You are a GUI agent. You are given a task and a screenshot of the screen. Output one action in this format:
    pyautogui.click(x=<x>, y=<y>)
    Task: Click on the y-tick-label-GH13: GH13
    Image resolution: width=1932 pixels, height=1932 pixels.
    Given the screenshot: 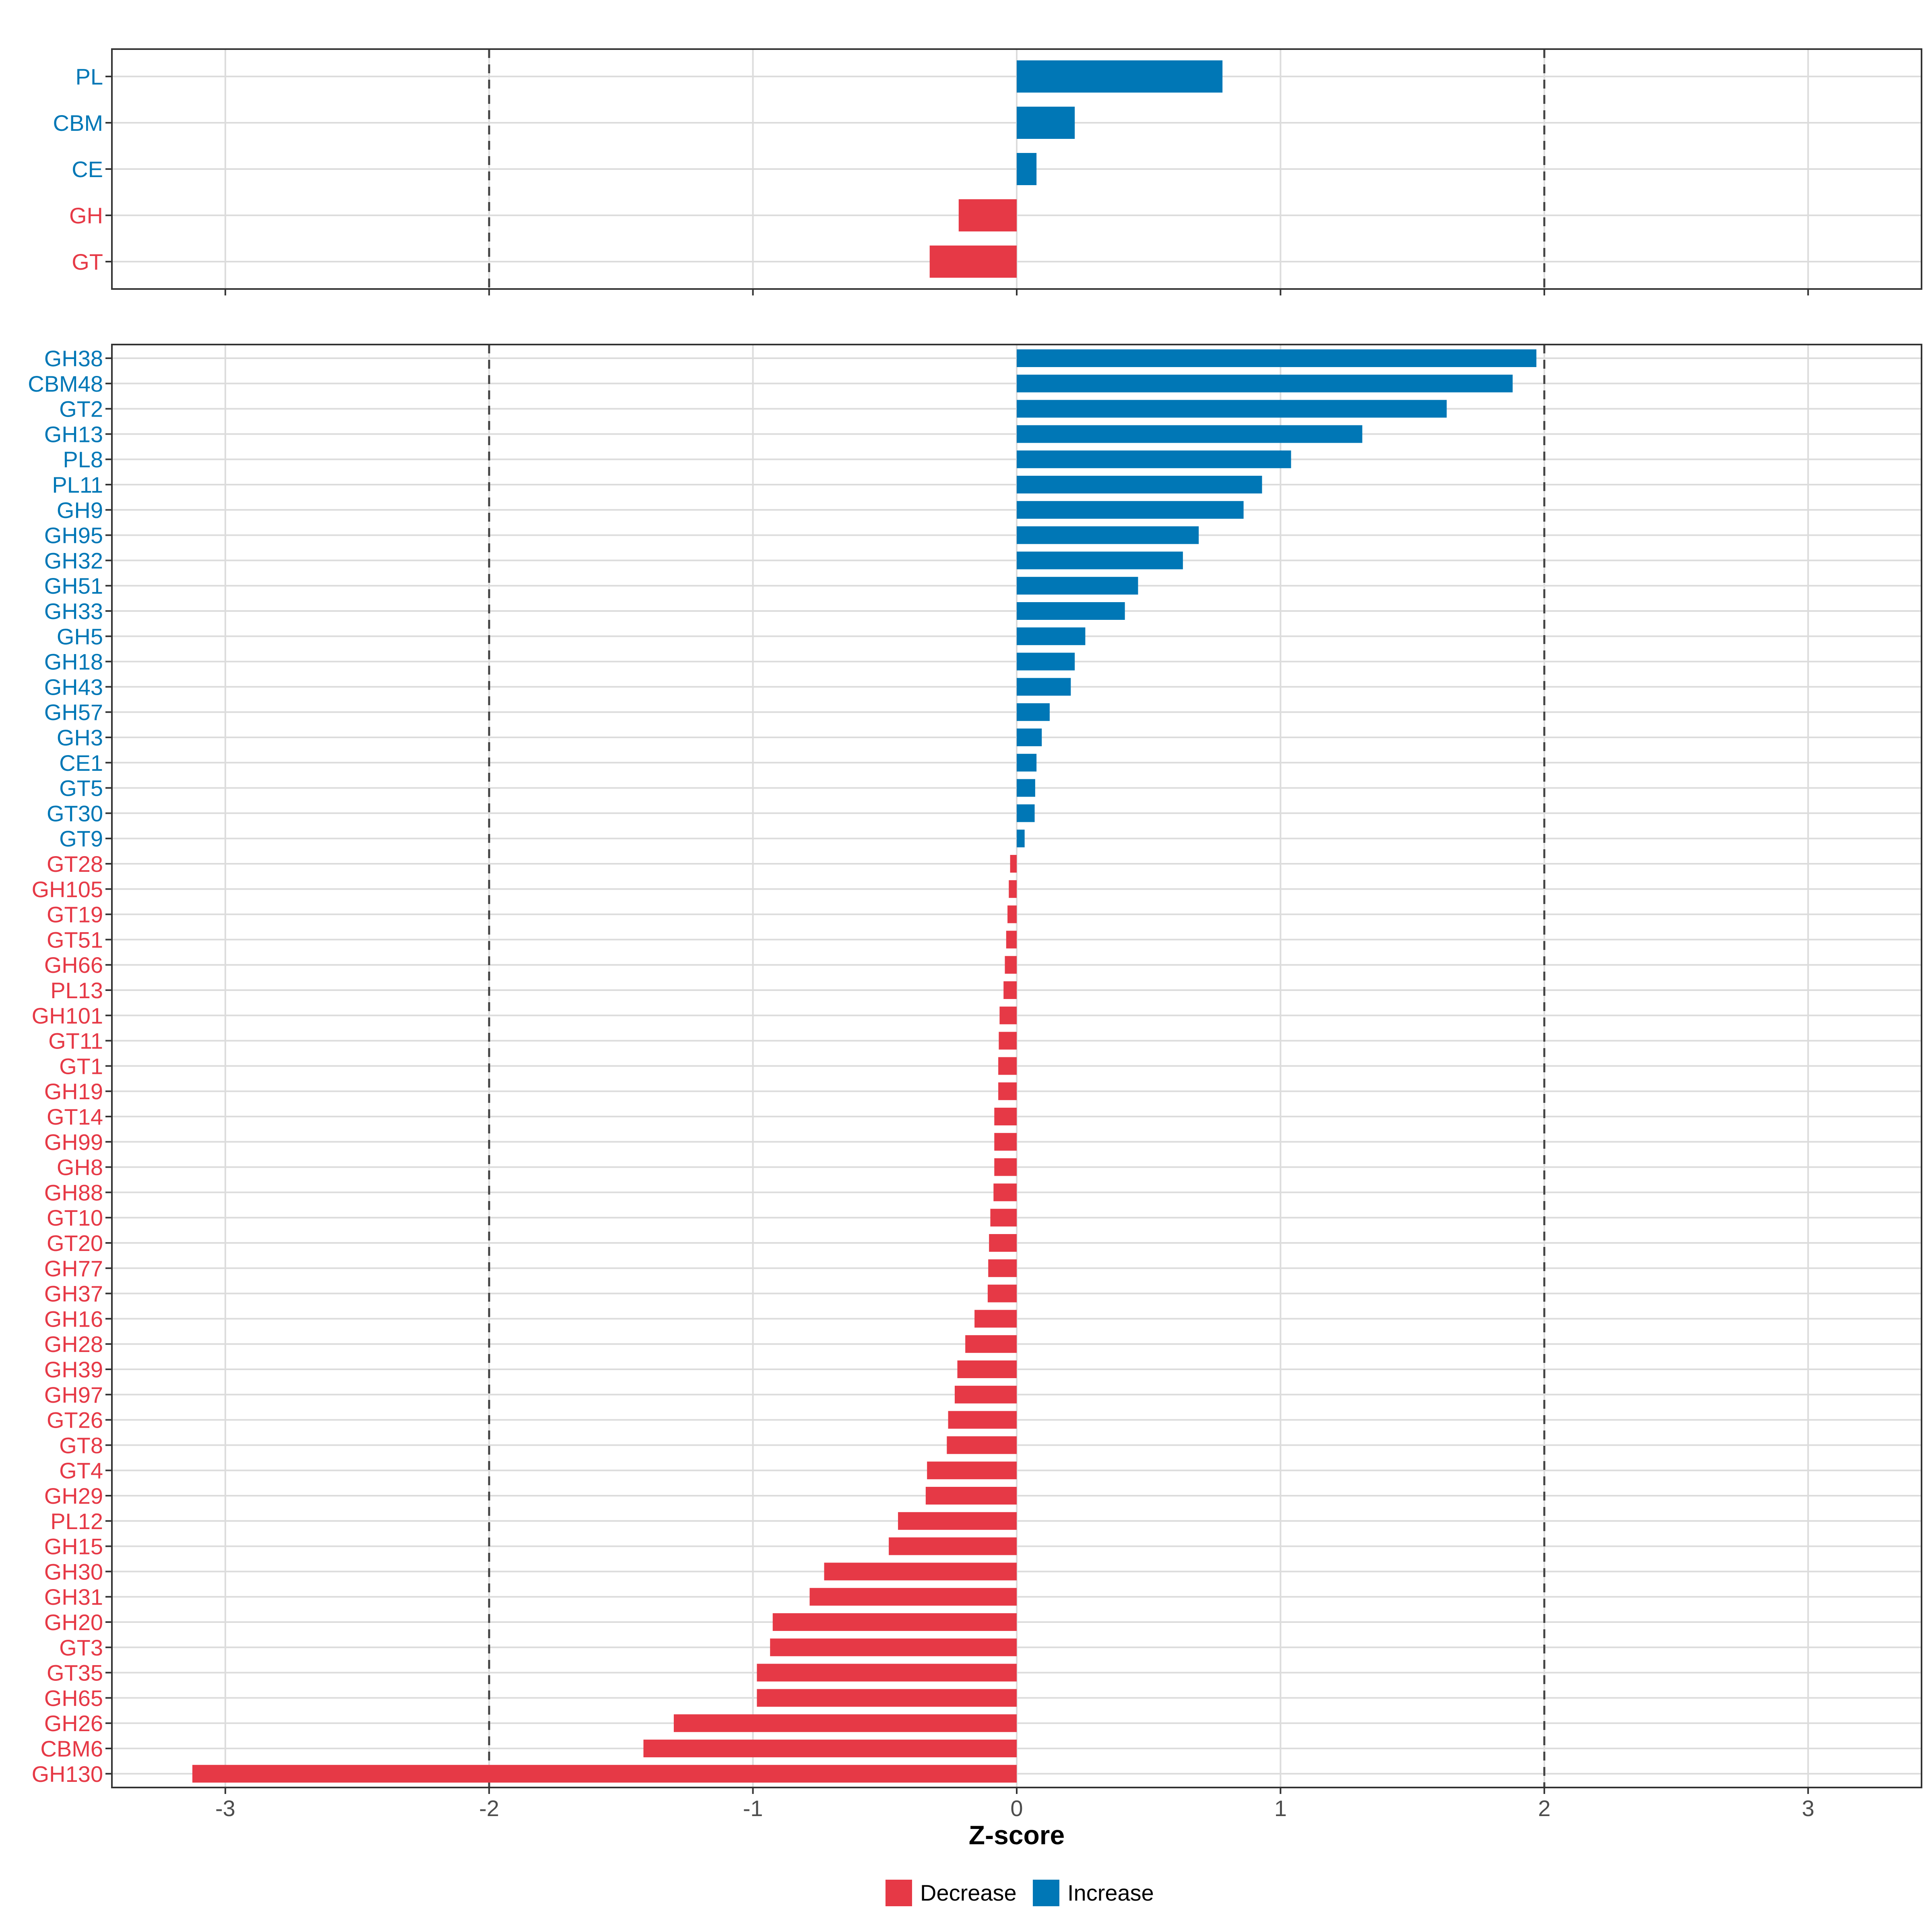 What is the action you would take?
    pyautogui.click(x=73, y=434)
    